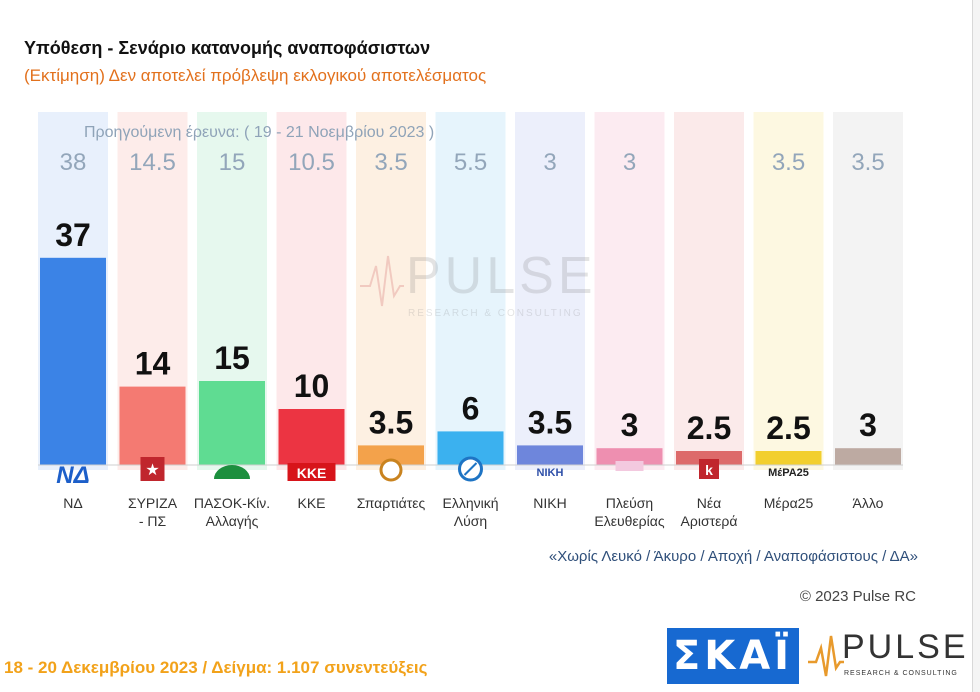 This screenshot has height=692, width=980. What do you see at coordinates (312, 386) in the screenshot?
I see `value-label: 10` at bounding box center [312, 386].